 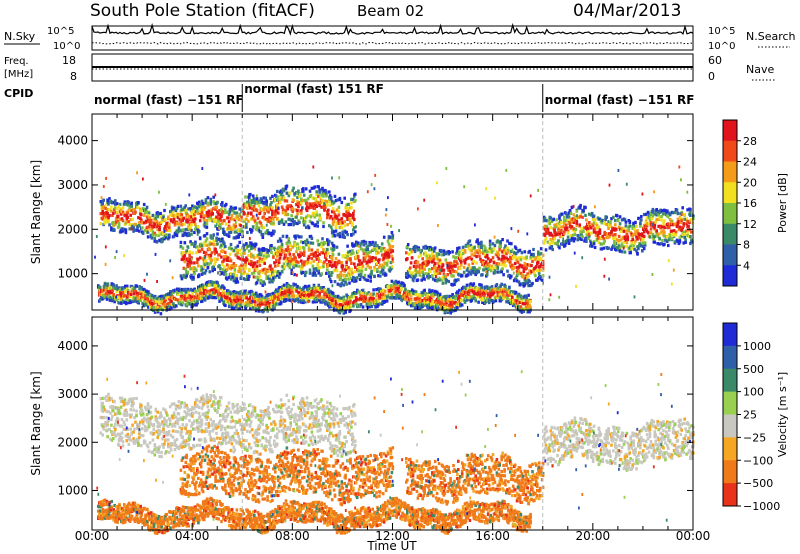 I want to click on station-title: South Pole Station (fitACF), so click(x=202, y=11).